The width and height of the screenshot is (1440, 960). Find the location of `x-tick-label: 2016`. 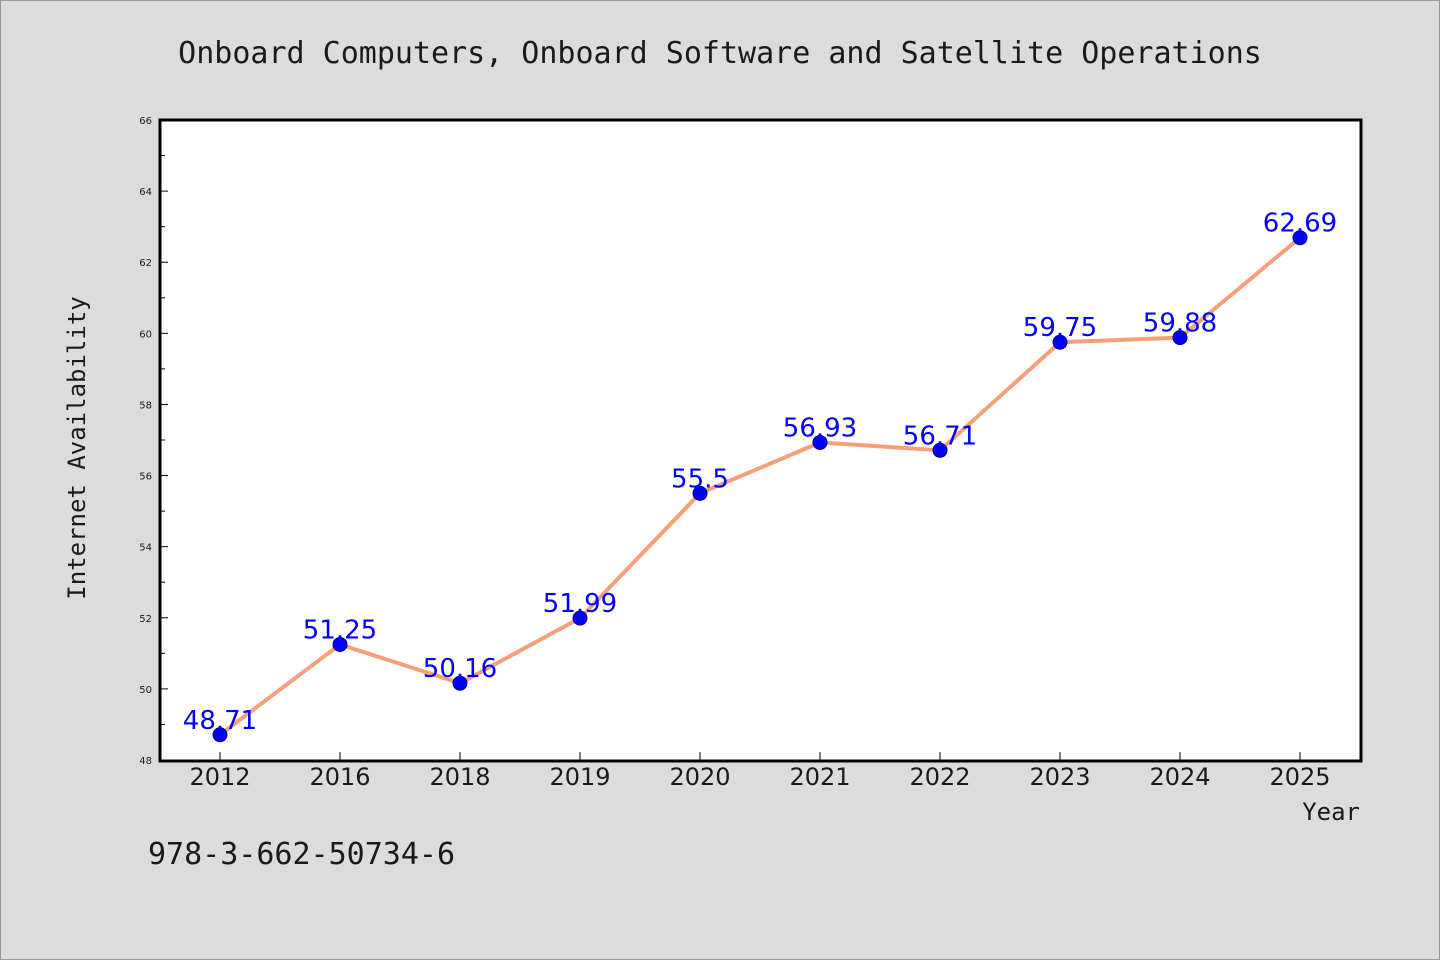

x-tick-label: 2016 is located at coordinates (339, 777).